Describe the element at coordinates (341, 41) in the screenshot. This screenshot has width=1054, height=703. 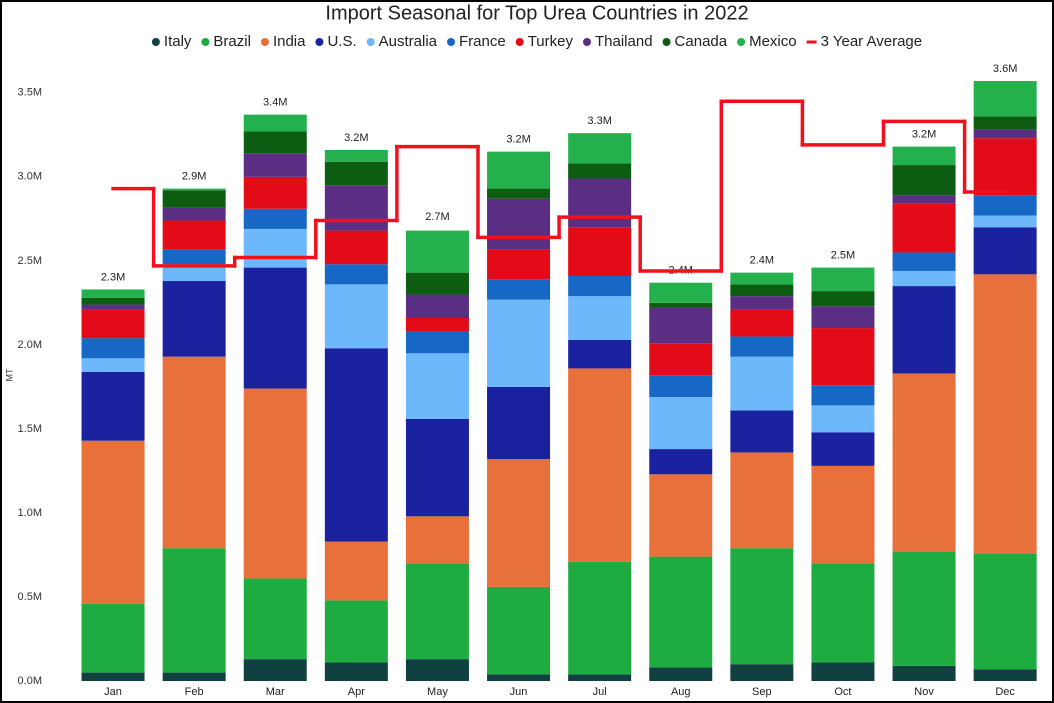
I see `legend-label: U.S.` at that location.